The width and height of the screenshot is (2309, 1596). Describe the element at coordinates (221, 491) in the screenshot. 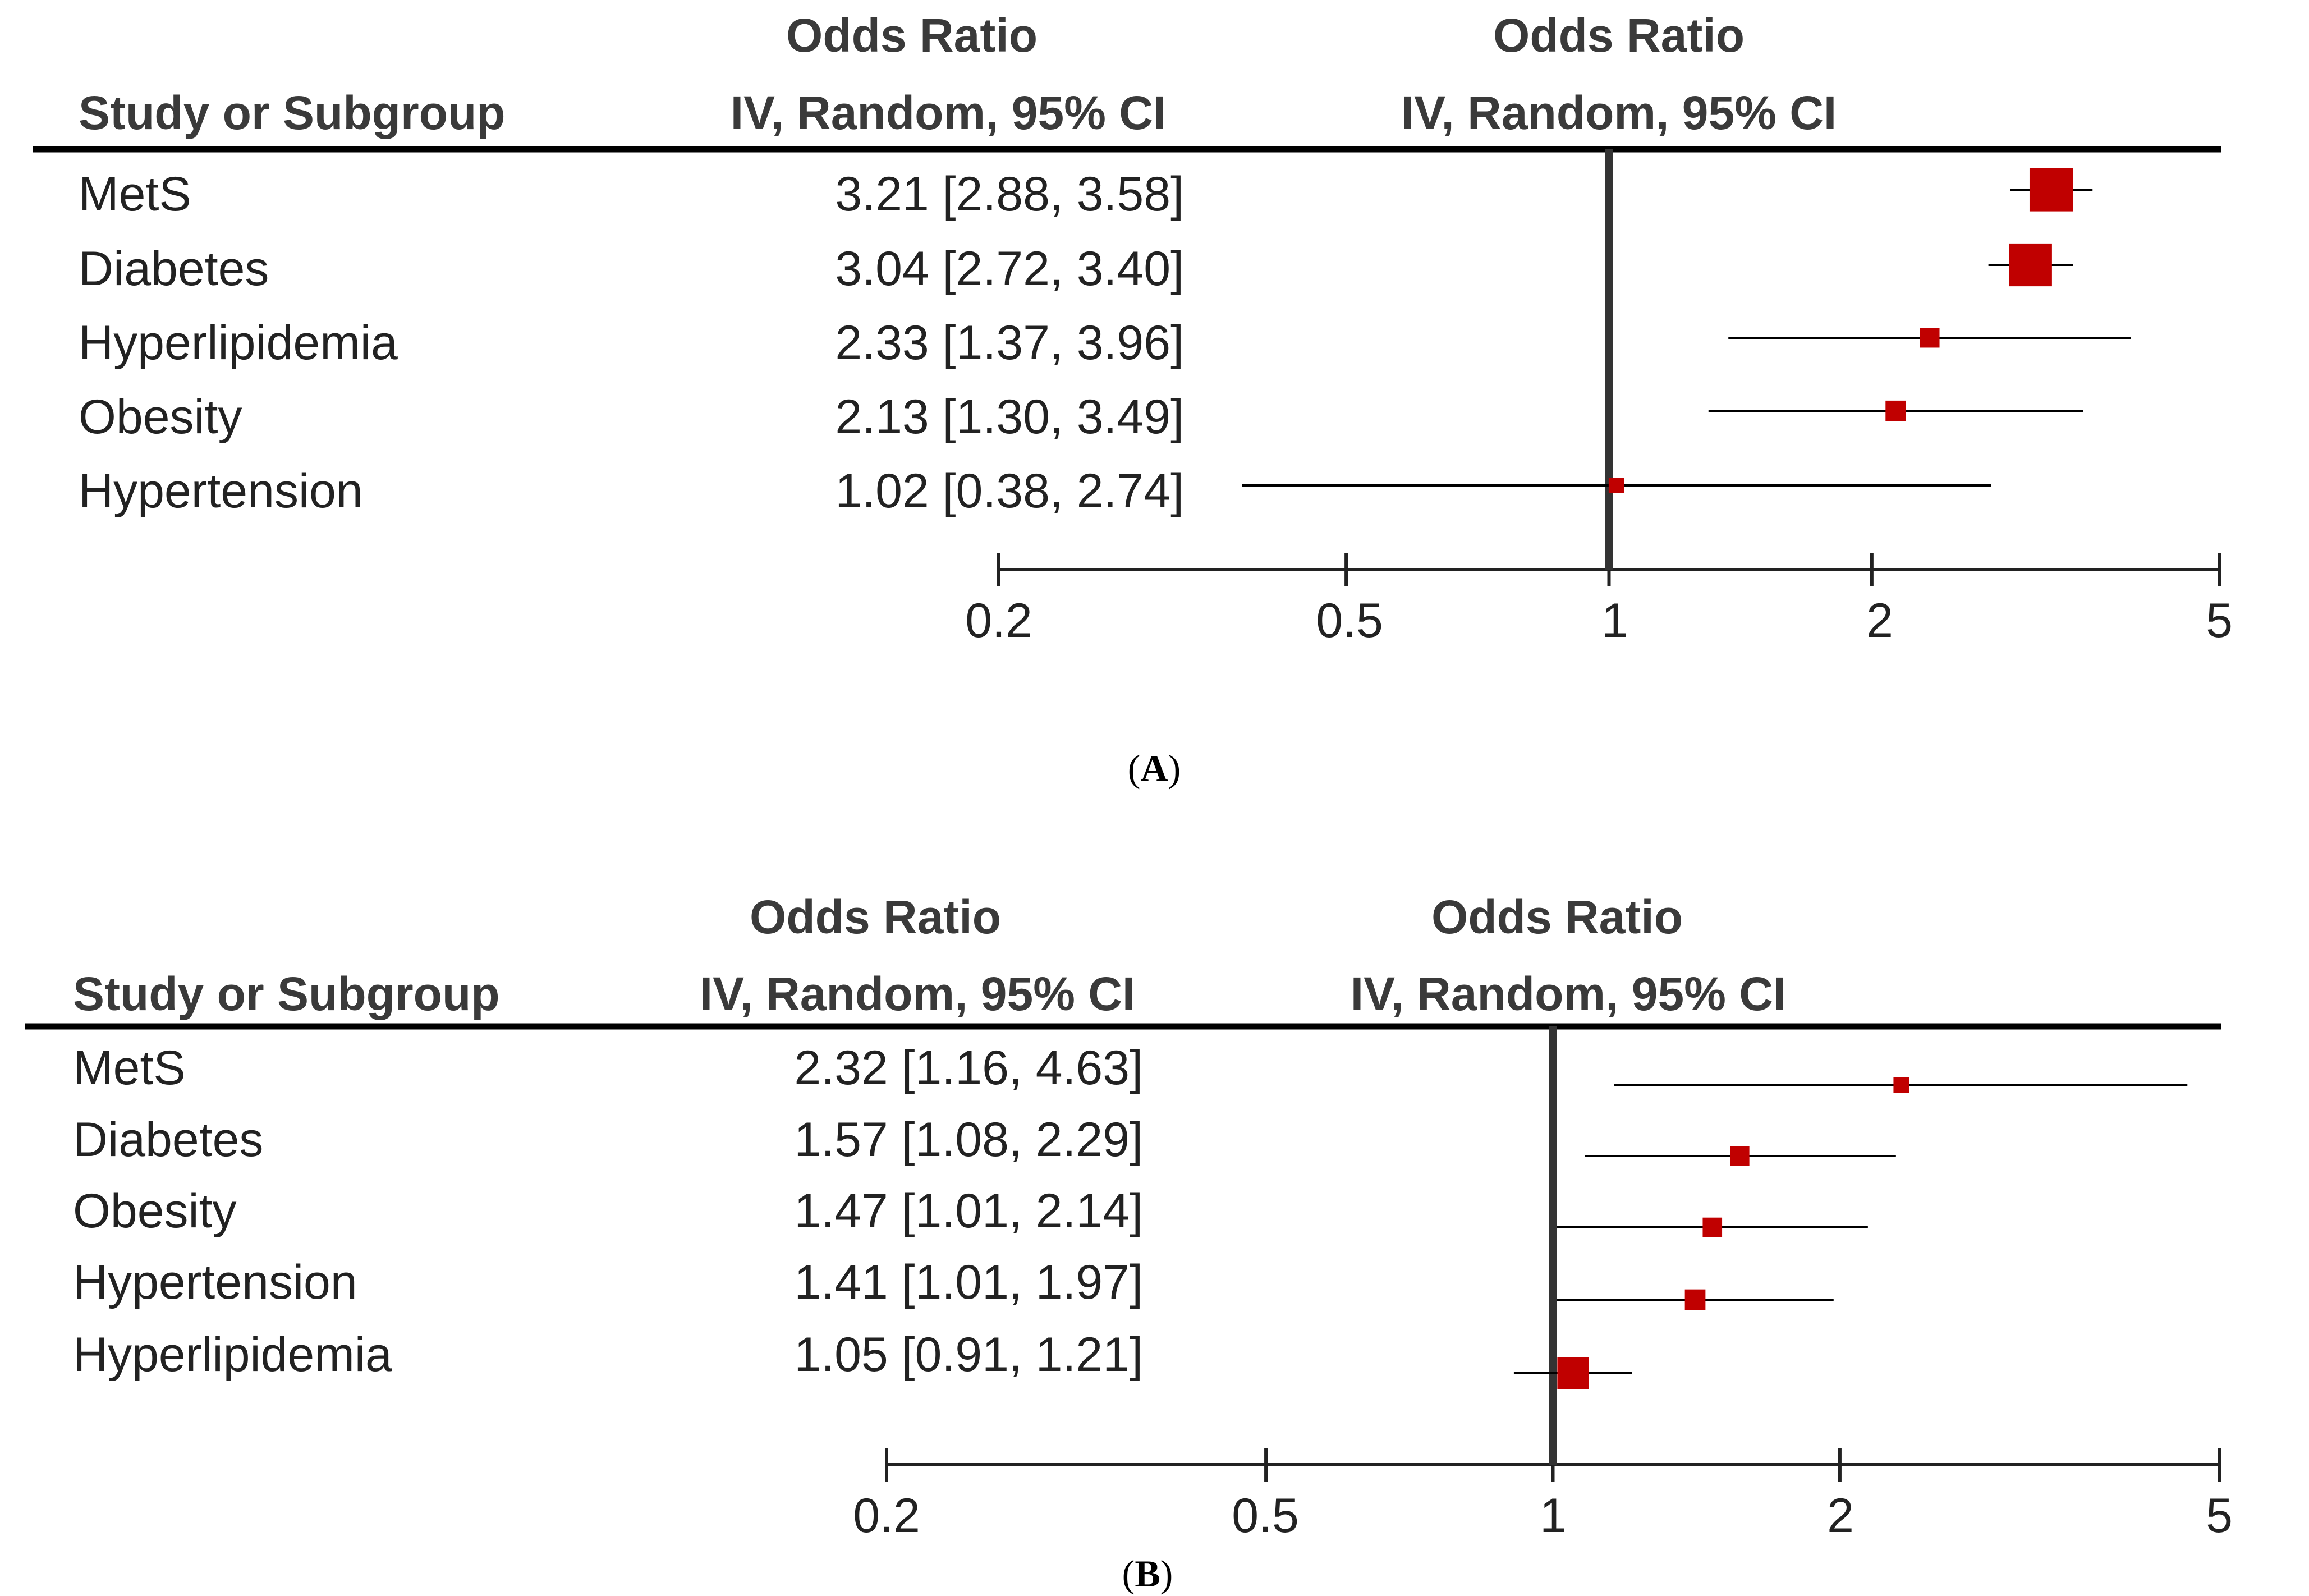

I see `panel-a-row-label: Hypertension` at that location.